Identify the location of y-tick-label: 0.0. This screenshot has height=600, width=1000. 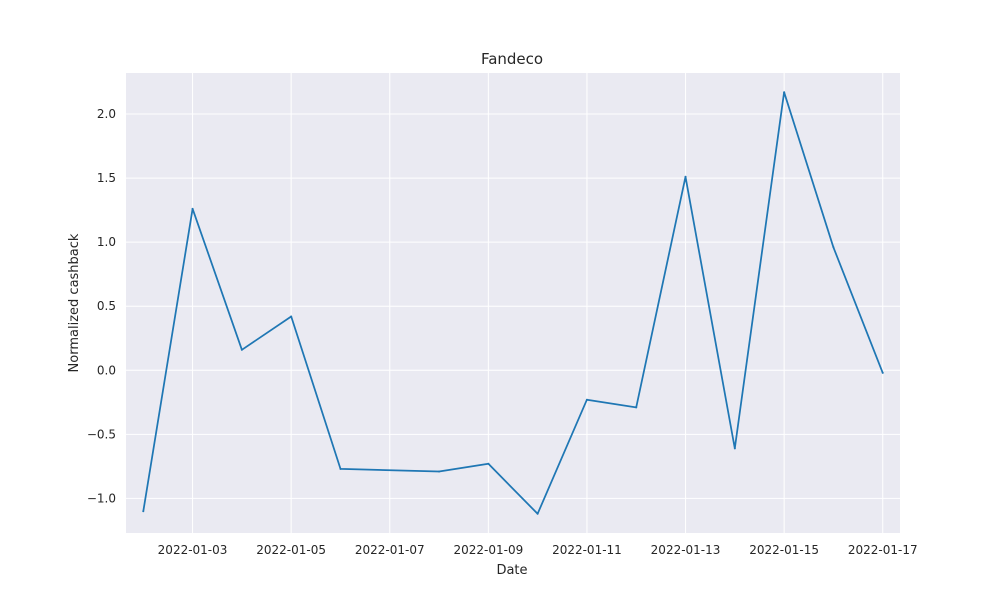
(106, 370).